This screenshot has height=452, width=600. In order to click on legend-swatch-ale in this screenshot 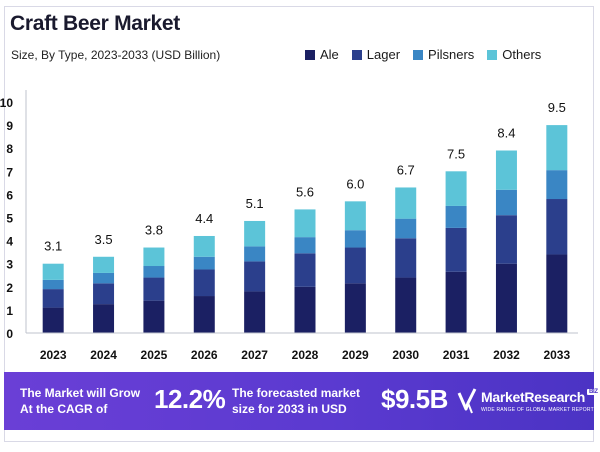, I will do `click(310, 54)`.